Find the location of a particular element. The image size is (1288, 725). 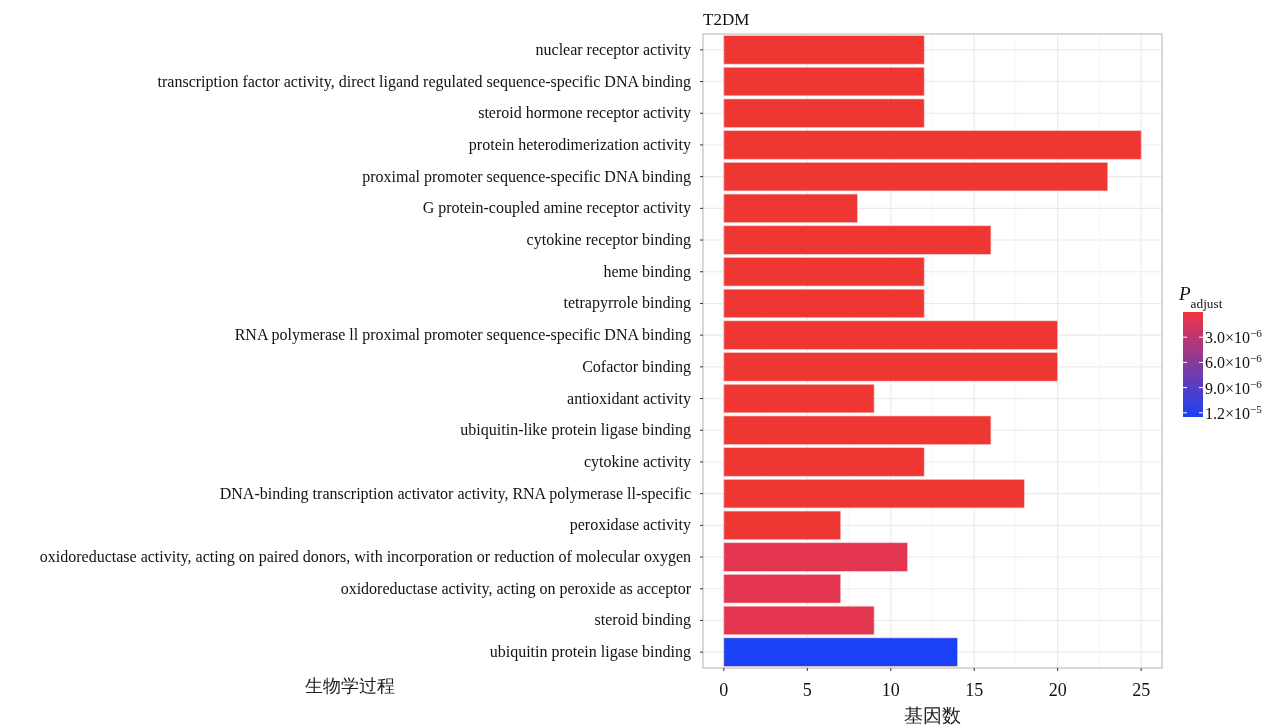

y-tick-label: ubiquitin protein ligase binding is located at coordinates (590, 652).